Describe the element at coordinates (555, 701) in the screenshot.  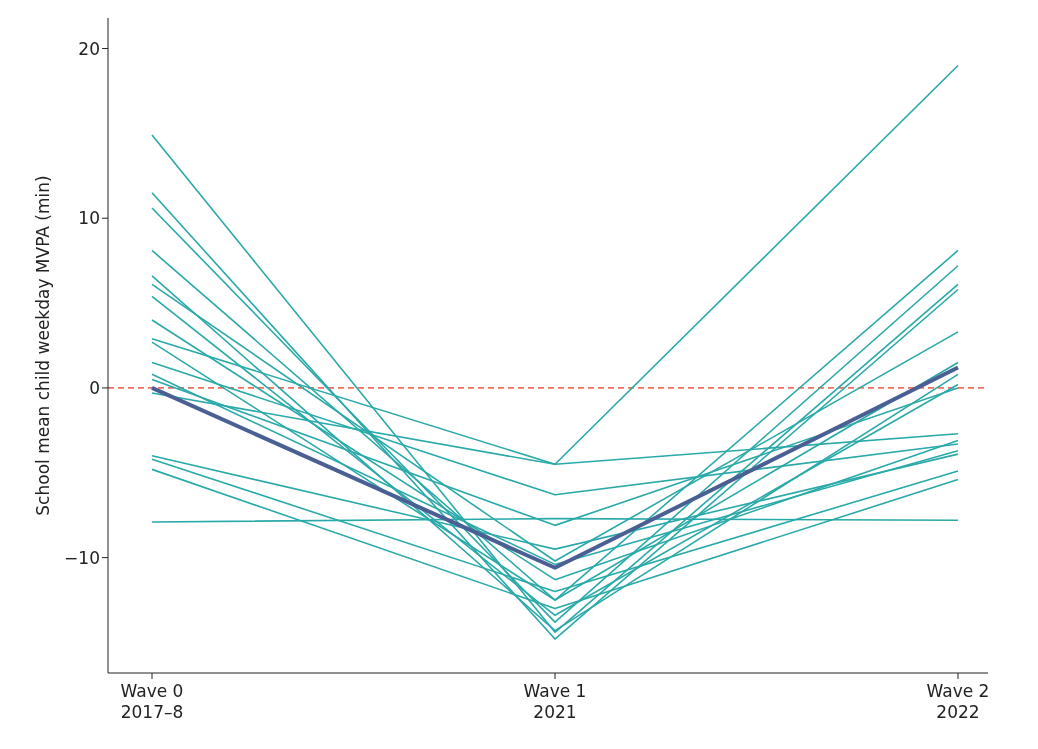
I see `x-tick-label: Wave 1 2021` at that location.